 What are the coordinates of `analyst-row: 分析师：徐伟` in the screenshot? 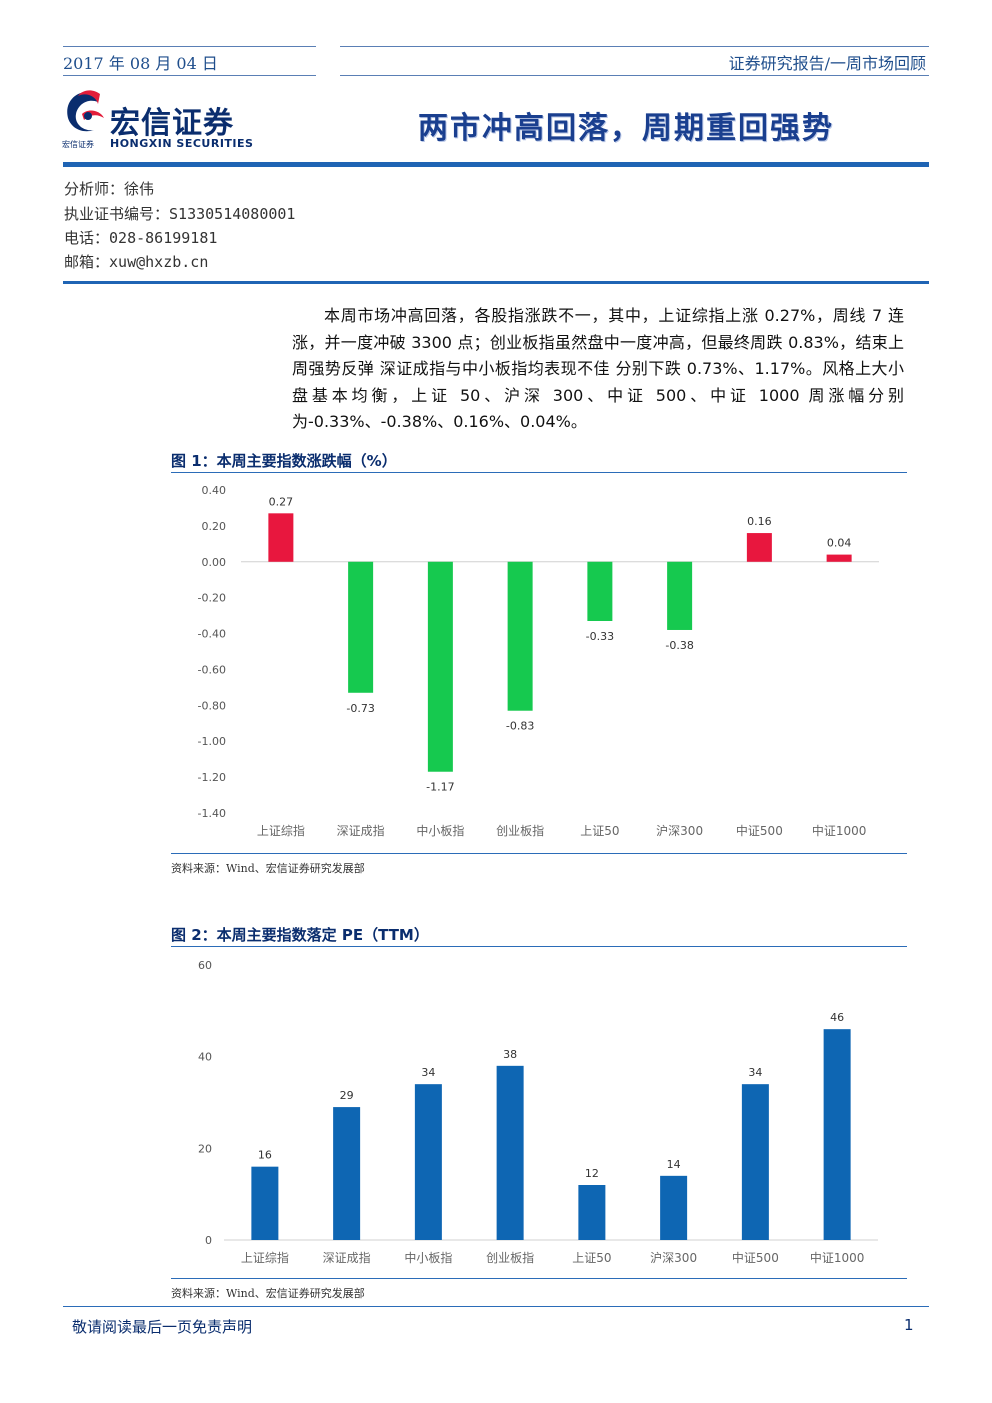 It's located at (109, 188).